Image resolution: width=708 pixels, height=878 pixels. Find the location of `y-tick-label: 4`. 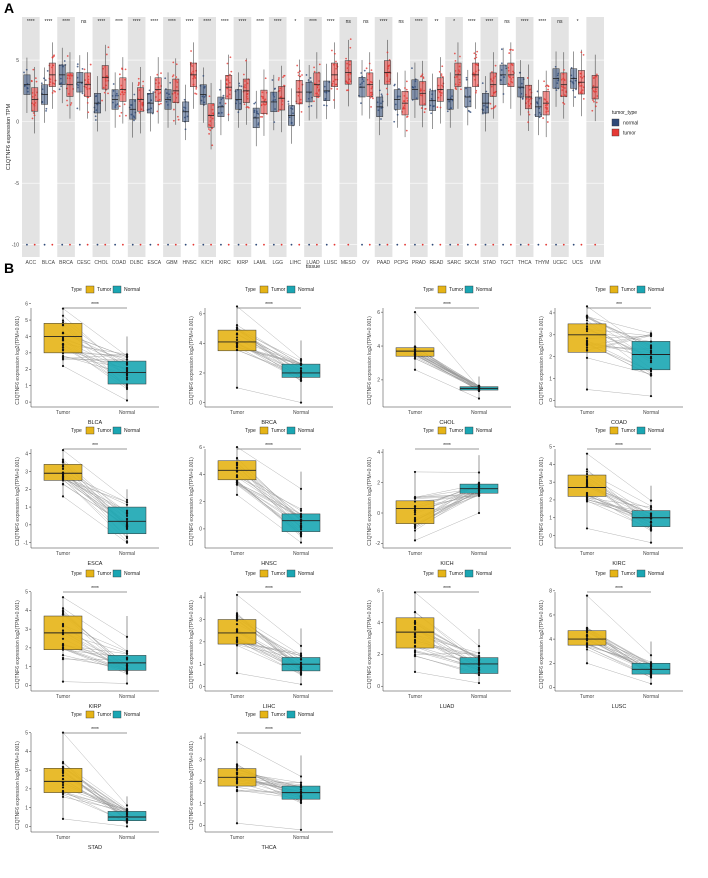

y-tick-label: 4 is located at coordinates (378, 347).